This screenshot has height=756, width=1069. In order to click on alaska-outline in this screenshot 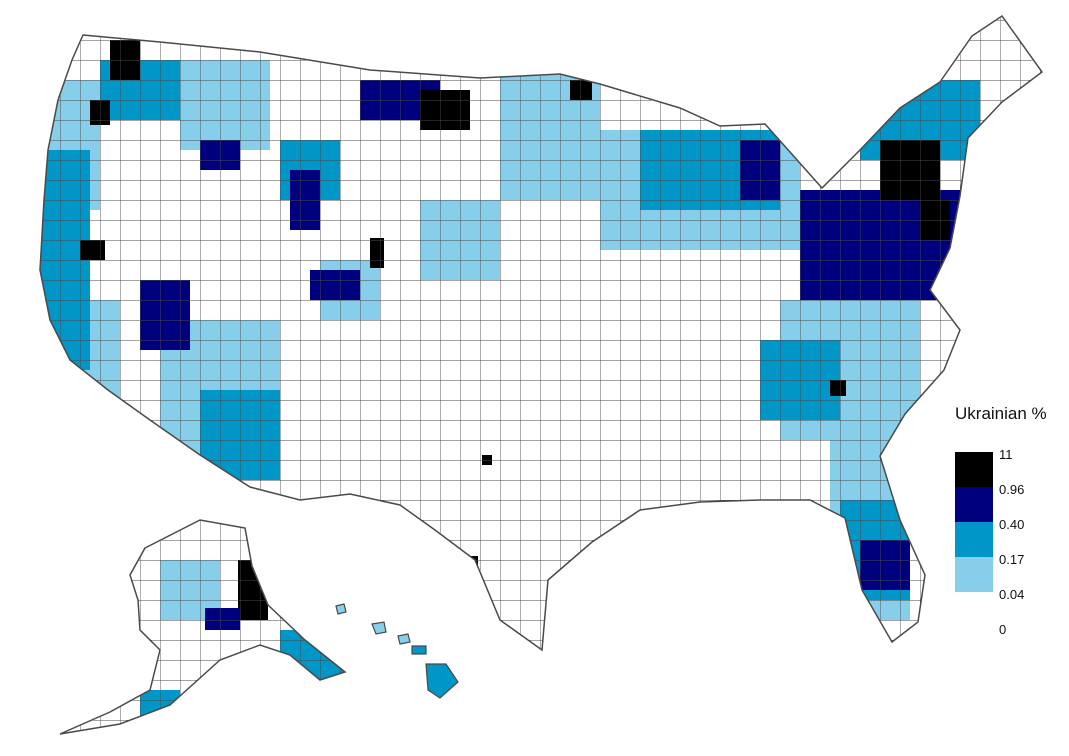, I will do `click(203, 627)`.